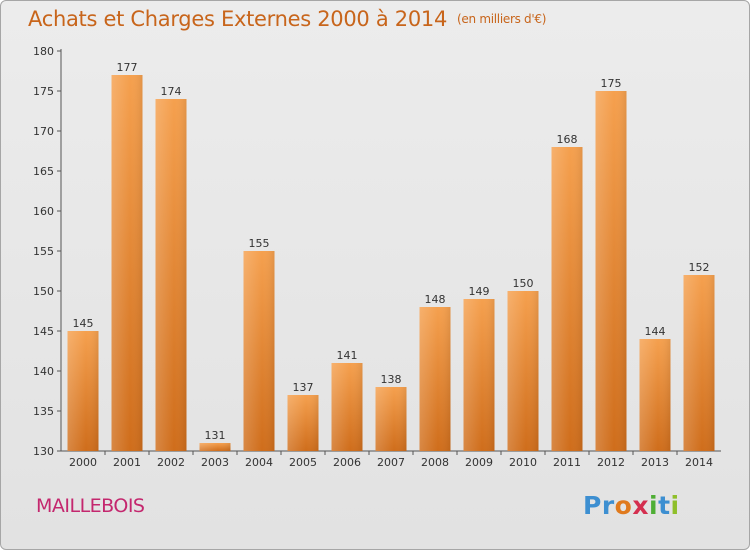 Image resolution: width=750 pixels, height=550 pixels. I want to click on logo-part-3: x, so click(640, 505).